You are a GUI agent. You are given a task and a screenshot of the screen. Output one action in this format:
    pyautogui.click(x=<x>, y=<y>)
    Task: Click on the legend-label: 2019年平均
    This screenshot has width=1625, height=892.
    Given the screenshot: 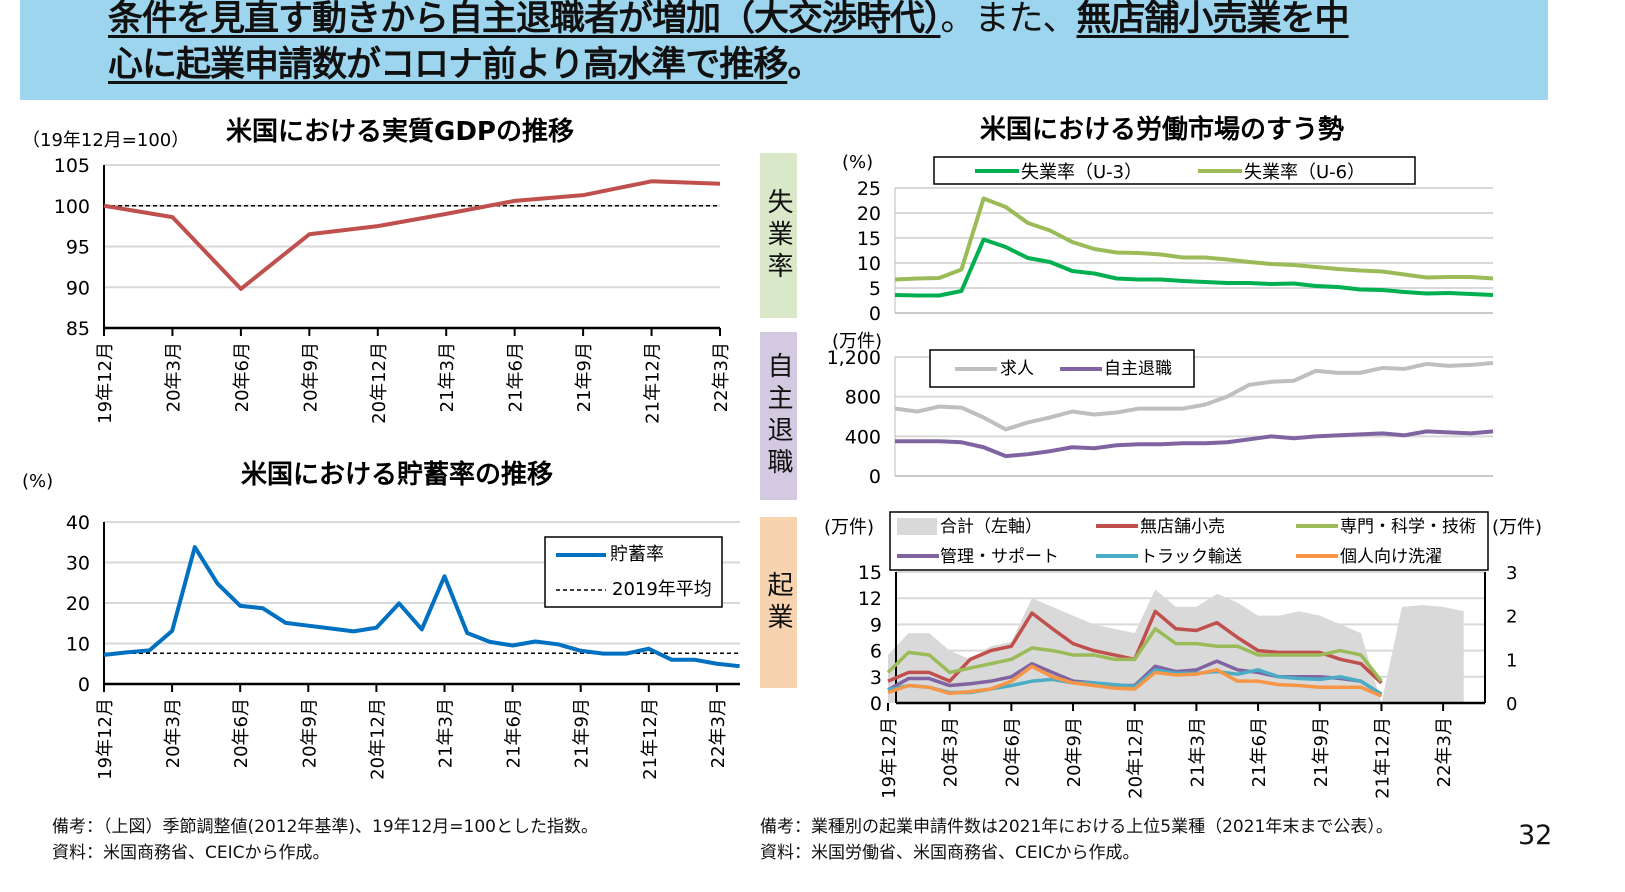 What is the action you would take?
    pyautogui.click(x=662, y=589)
    